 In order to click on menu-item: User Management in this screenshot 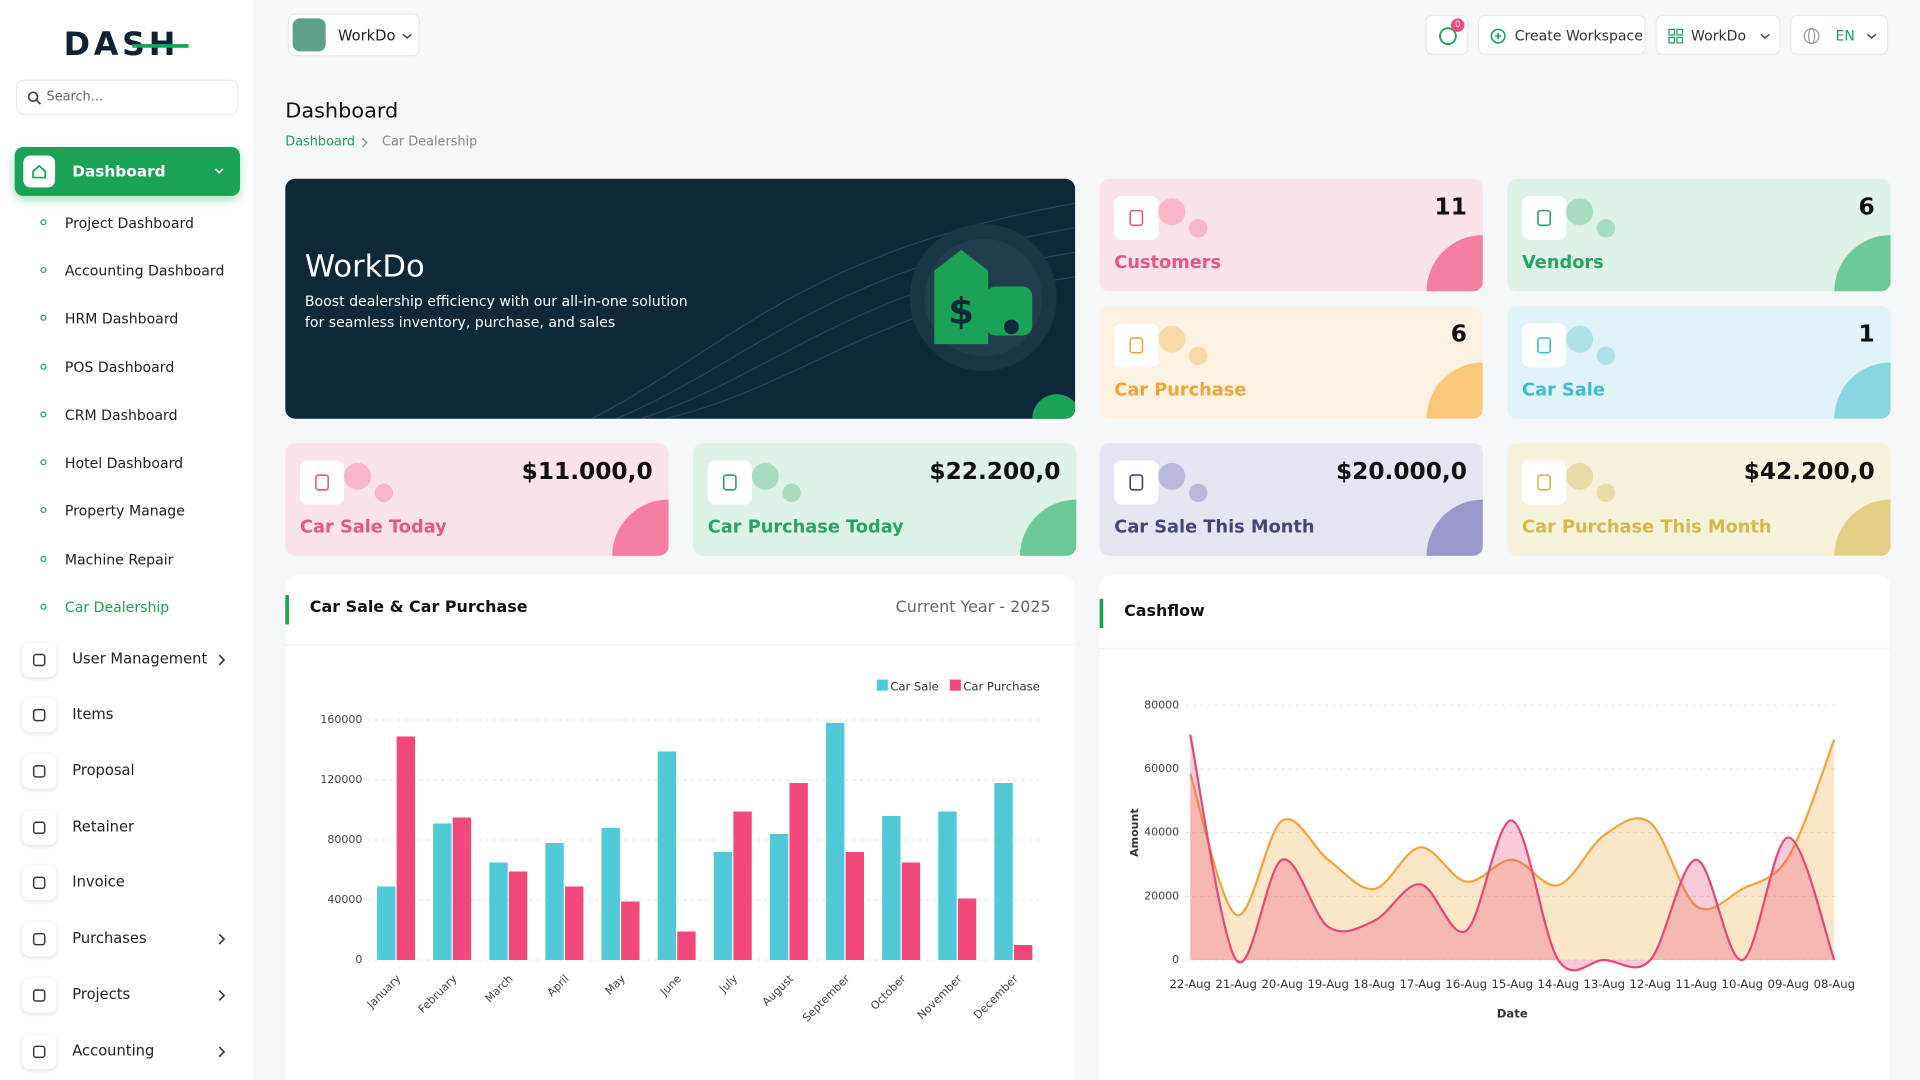, I will do `click(129, 660)`.